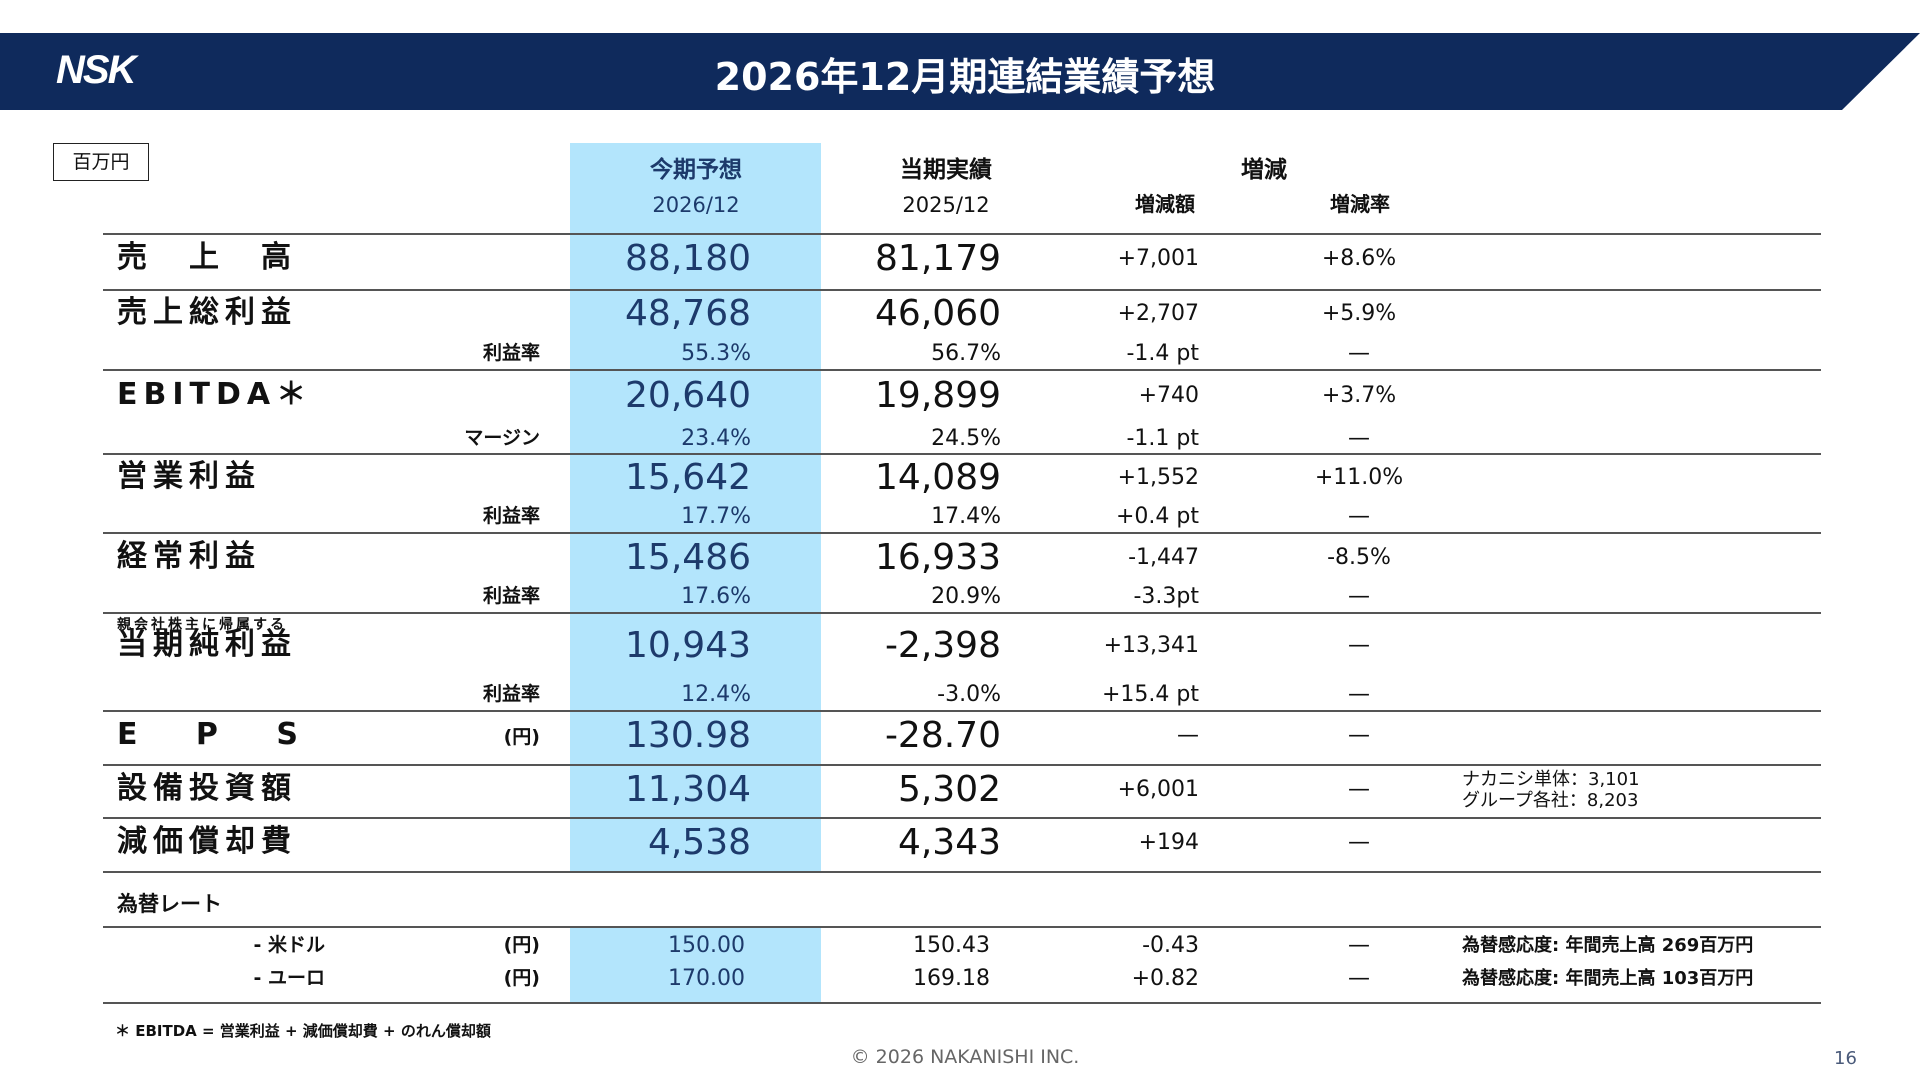  What do you see at coordinates (1157, 516) in the screenshot?
I see `sub-change-amount: +0.4 pt` at bounding box center [1157, 516].